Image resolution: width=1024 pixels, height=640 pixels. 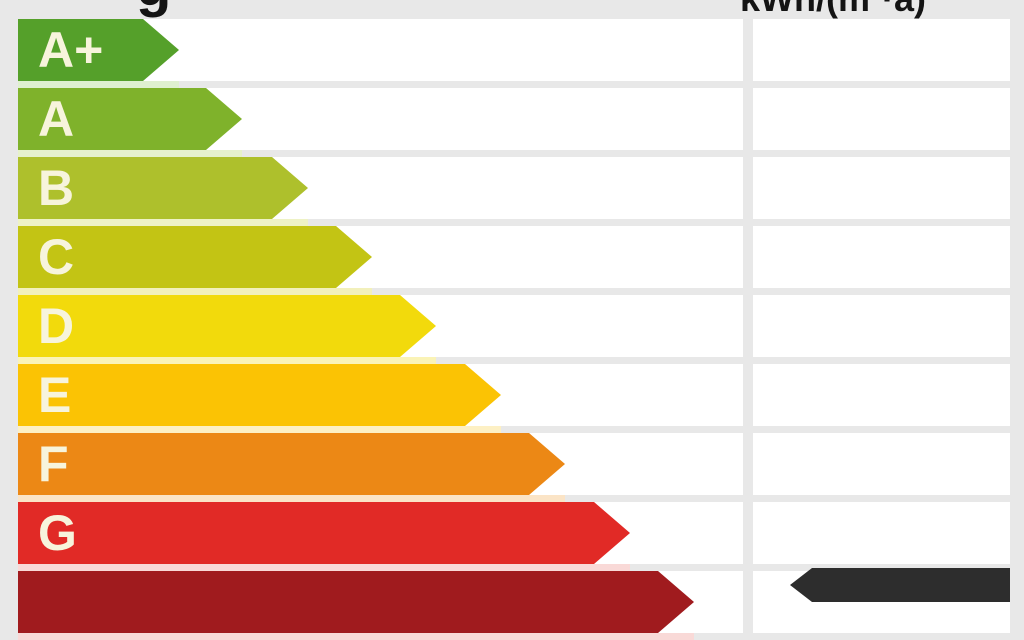 What do you see at coordinates (227, 326) in the screenshot?
I see `rating-arrow-D: D` at bounding box center [227, 326].